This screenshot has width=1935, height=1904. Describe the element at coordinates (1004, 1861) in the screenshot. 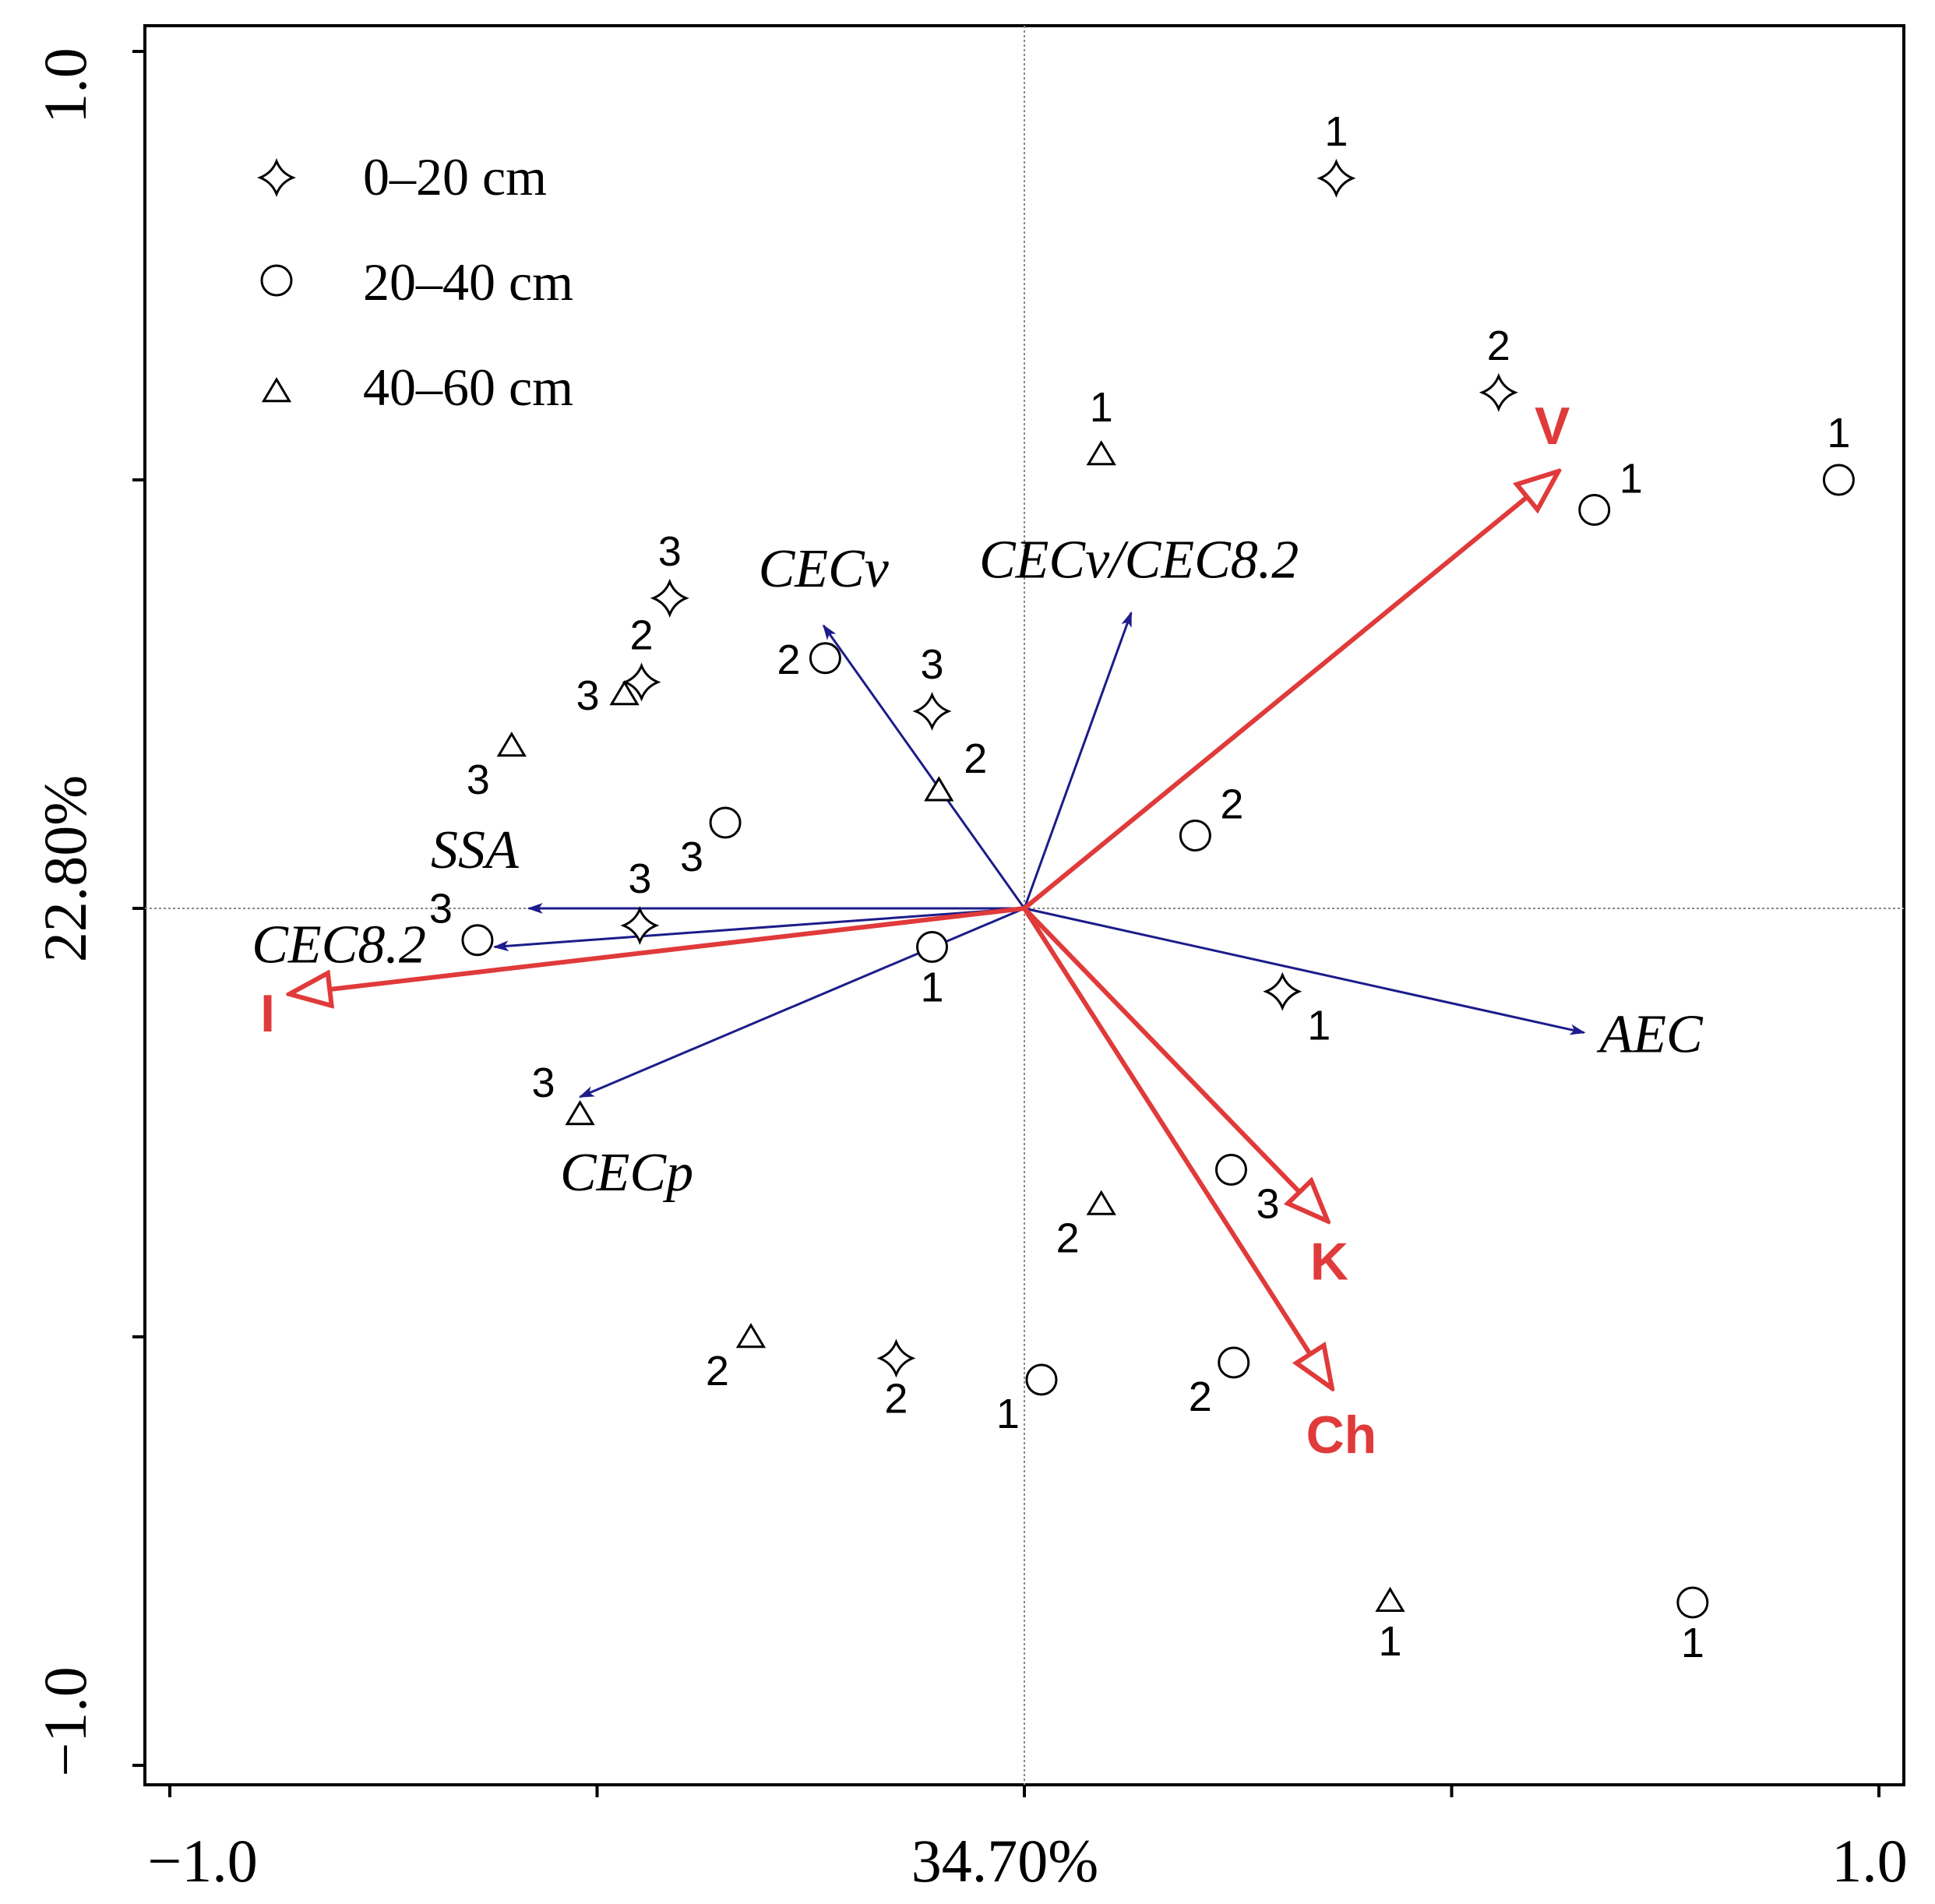

I see `x-axis-label: 34.70%` at that location.